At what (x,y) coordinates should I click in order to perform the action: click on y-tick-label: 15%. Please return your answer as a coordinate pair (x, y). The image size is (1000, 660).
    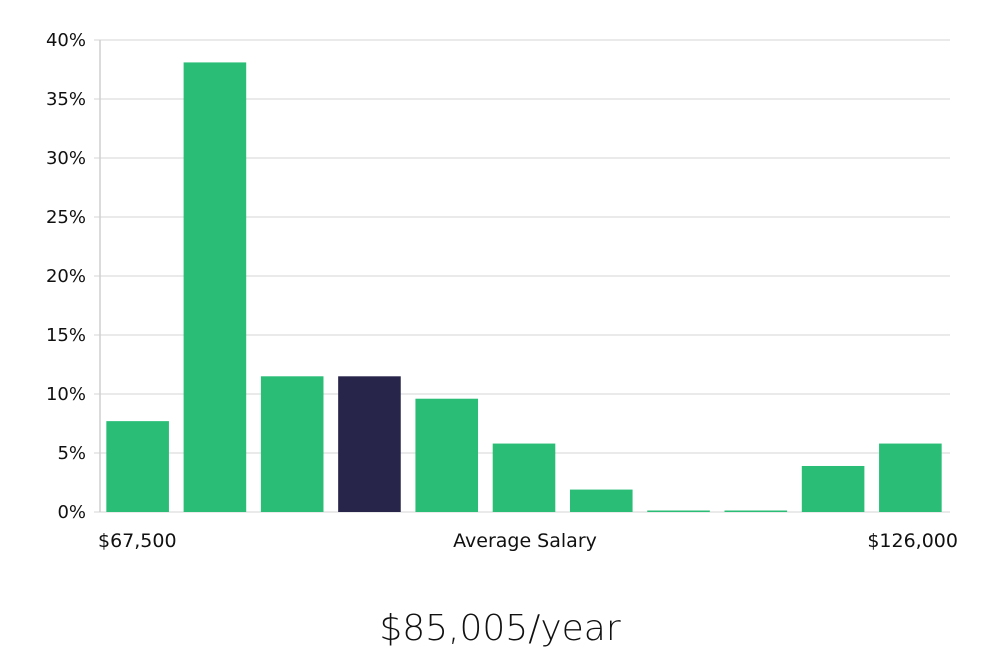
    Looking at the image, I should click on (66, 335).